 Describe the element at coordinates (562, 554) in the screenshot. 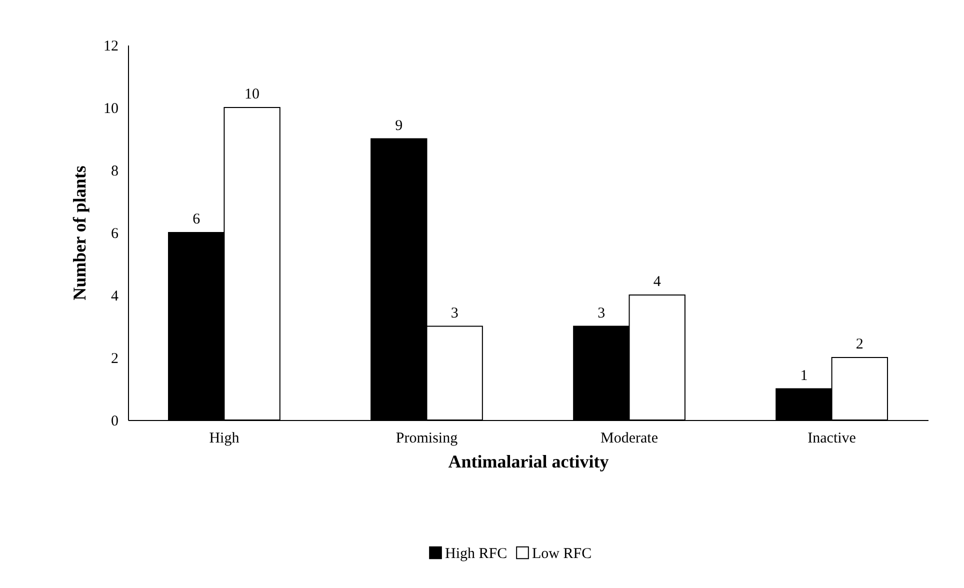

I see `legend-label: Low RFC` at that location.